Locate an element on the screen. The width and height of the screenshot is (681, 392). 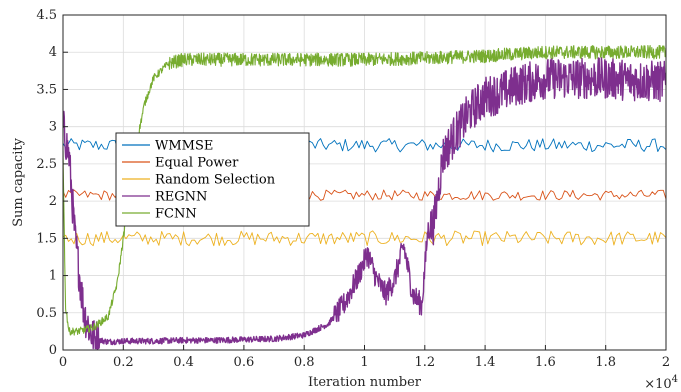
x-tick-label: 0 is located at coordinates (63, 362).